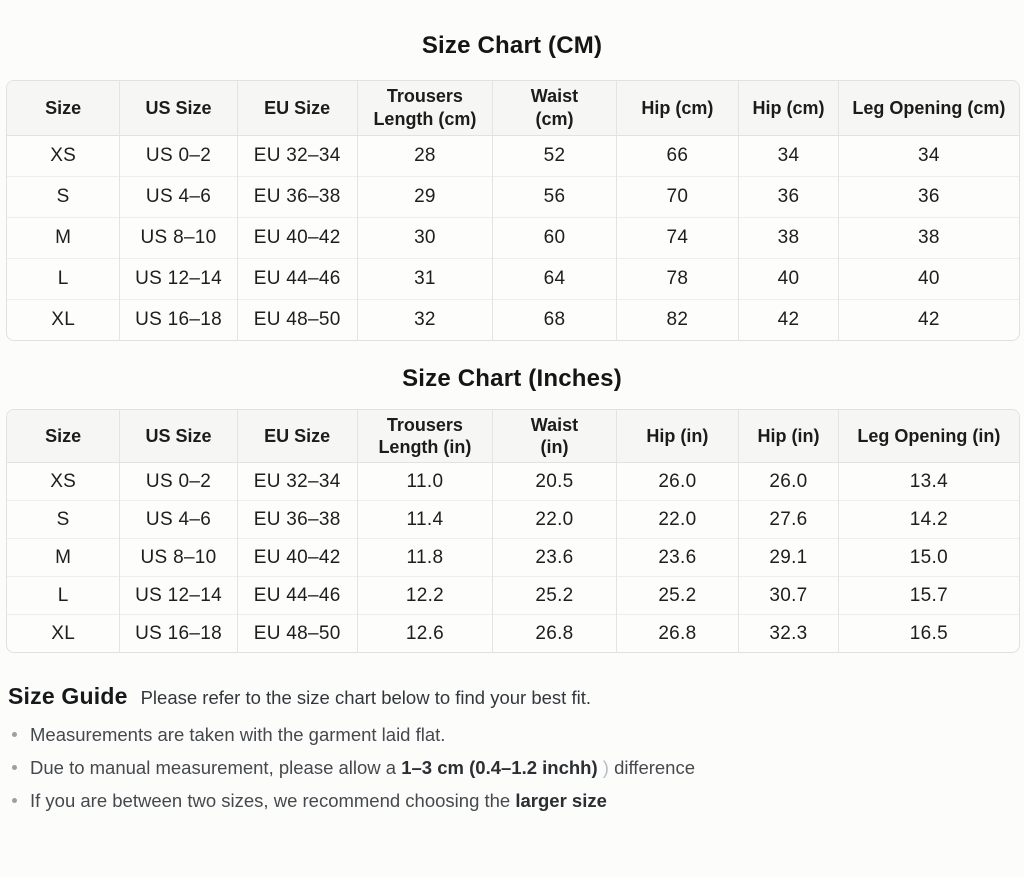 This screenshot has width=1024, height=877. I want to click on table-row: XS US 0–2 EU 32–34 28 52 66 34 34, so click(513, 156).